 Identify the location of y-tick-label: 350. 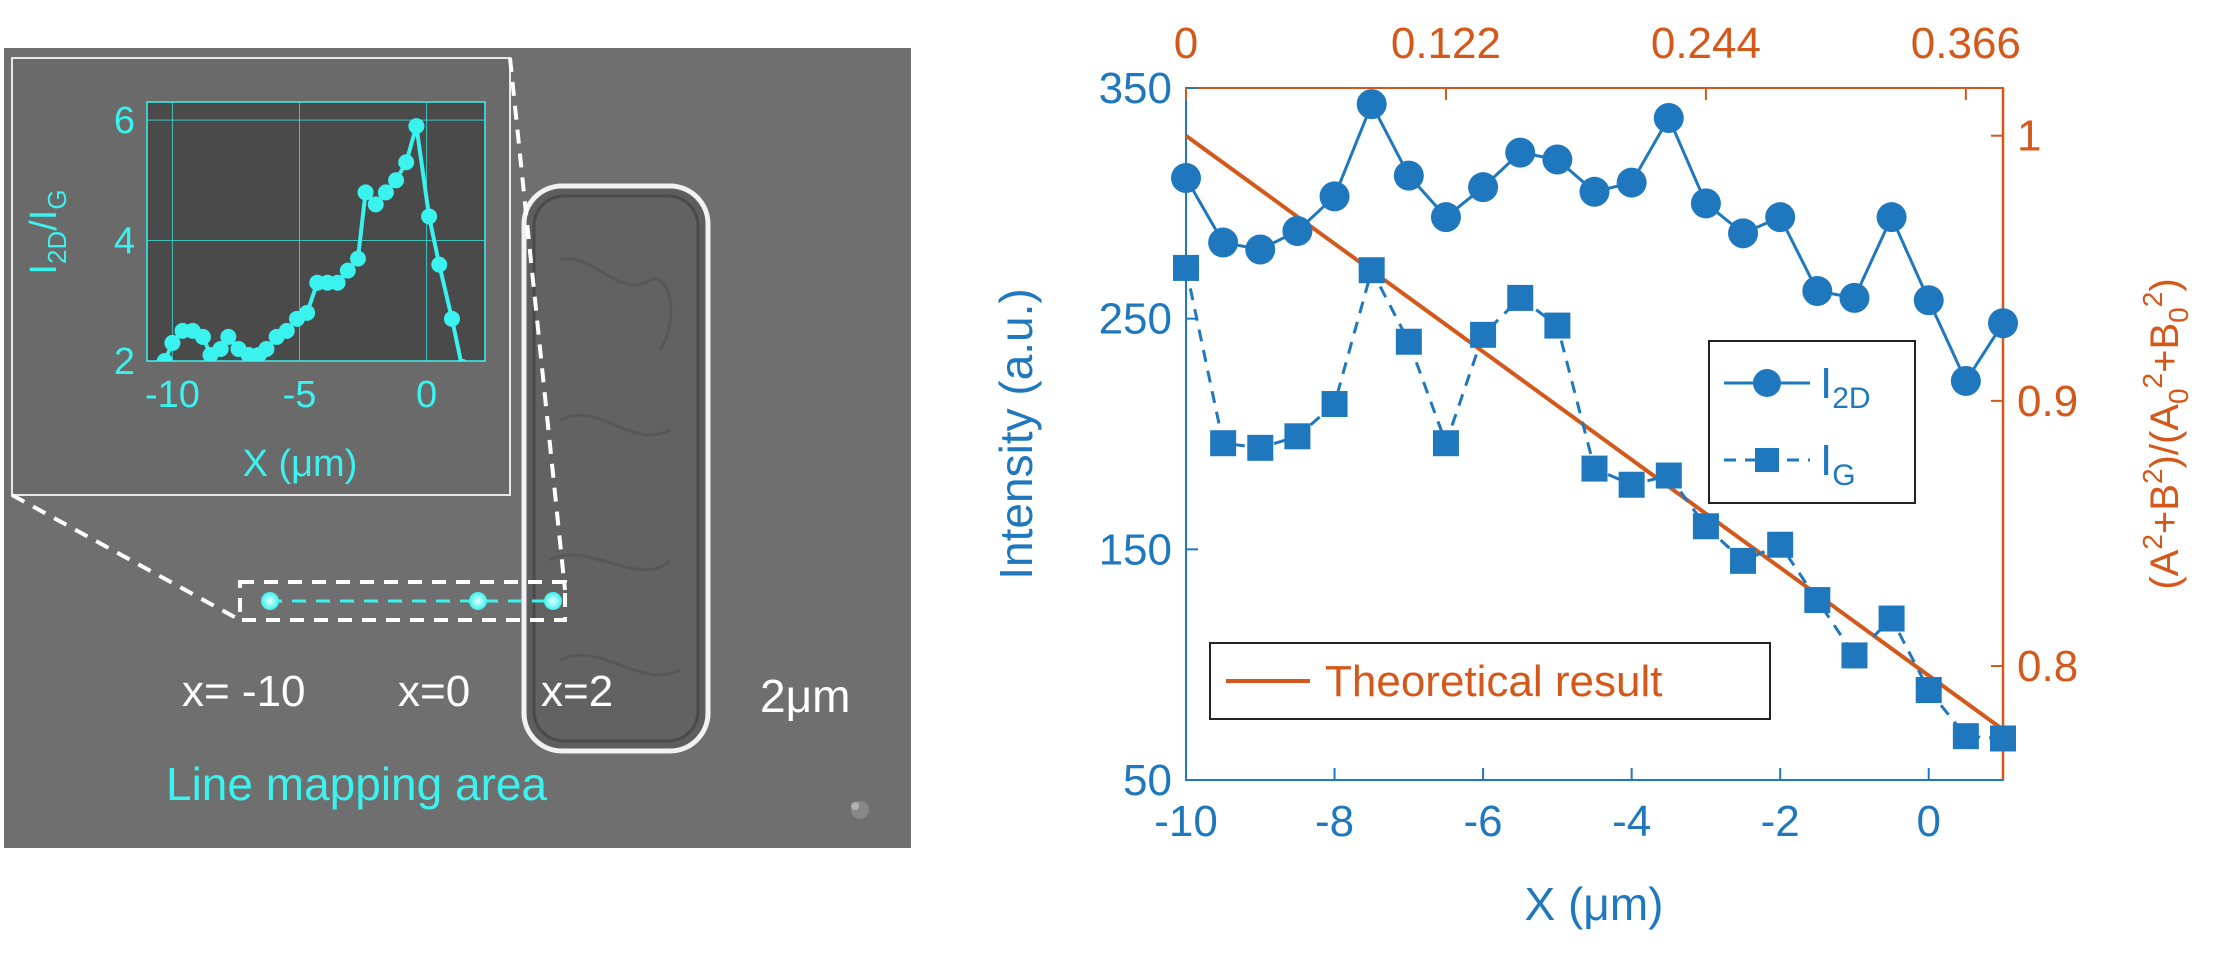
(1135, 88).